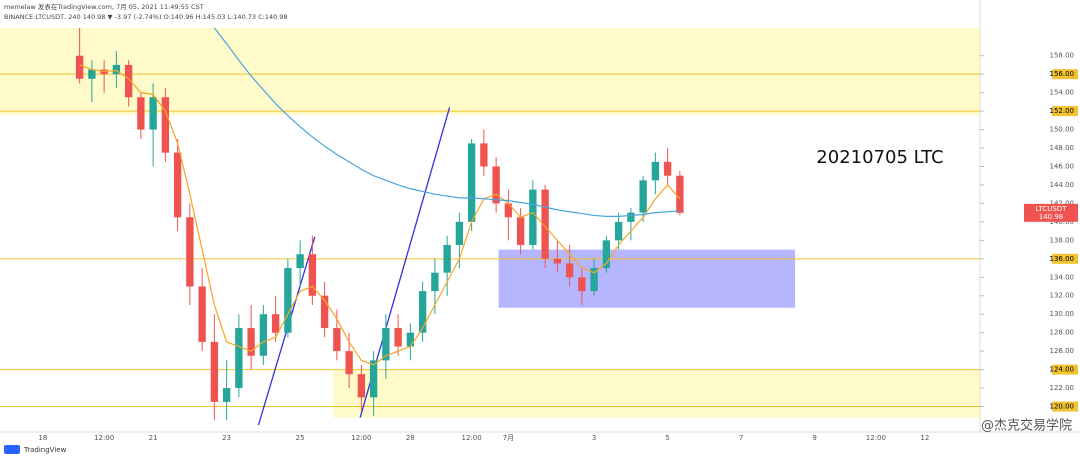 The height and width of the screenshot is (458, 1080). Describe the element at coordinates (1062, 388) in the screenshot. I see `y-tick-label: 122.00` at that location.